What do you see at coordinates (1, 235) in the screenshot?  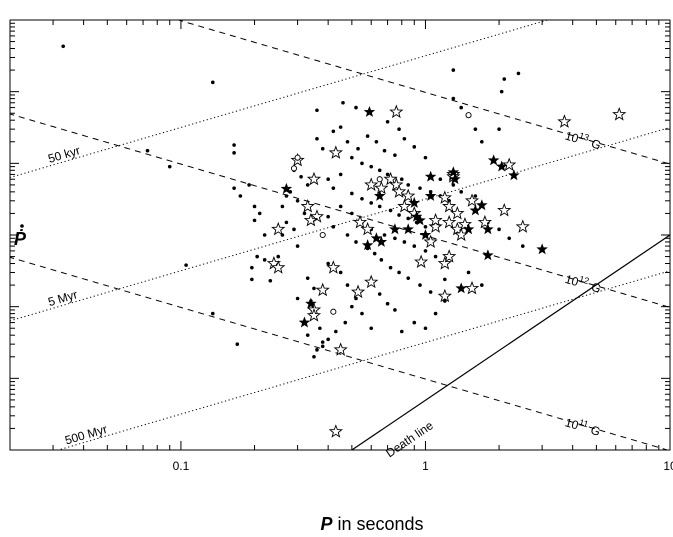 I see `y-tick-label: 10−15` at bounding box center [1, 235].